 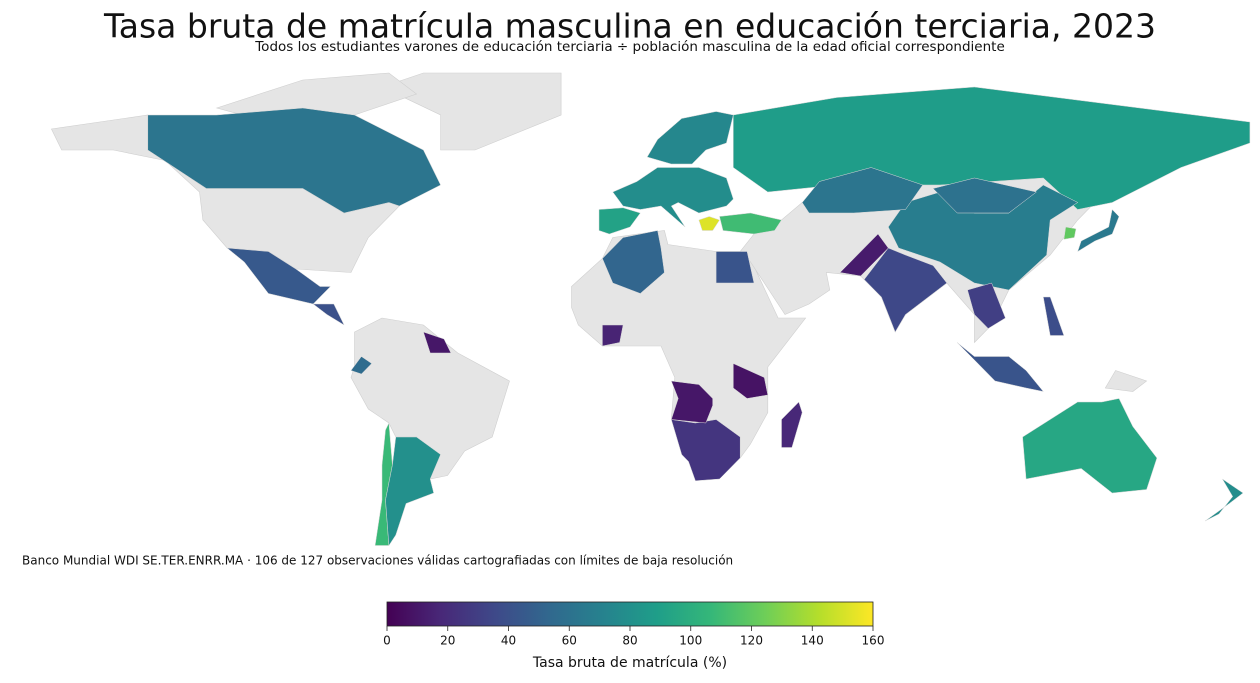 I want to click on colorbar-tick-label: 80, so click(x=629, y=641).